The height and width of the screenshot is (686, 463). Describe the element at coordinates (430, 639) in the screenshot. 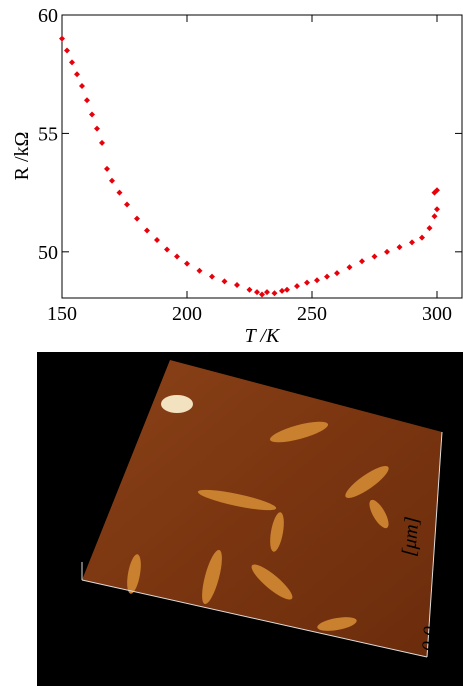

I see `y-start: 0.0` at that location.